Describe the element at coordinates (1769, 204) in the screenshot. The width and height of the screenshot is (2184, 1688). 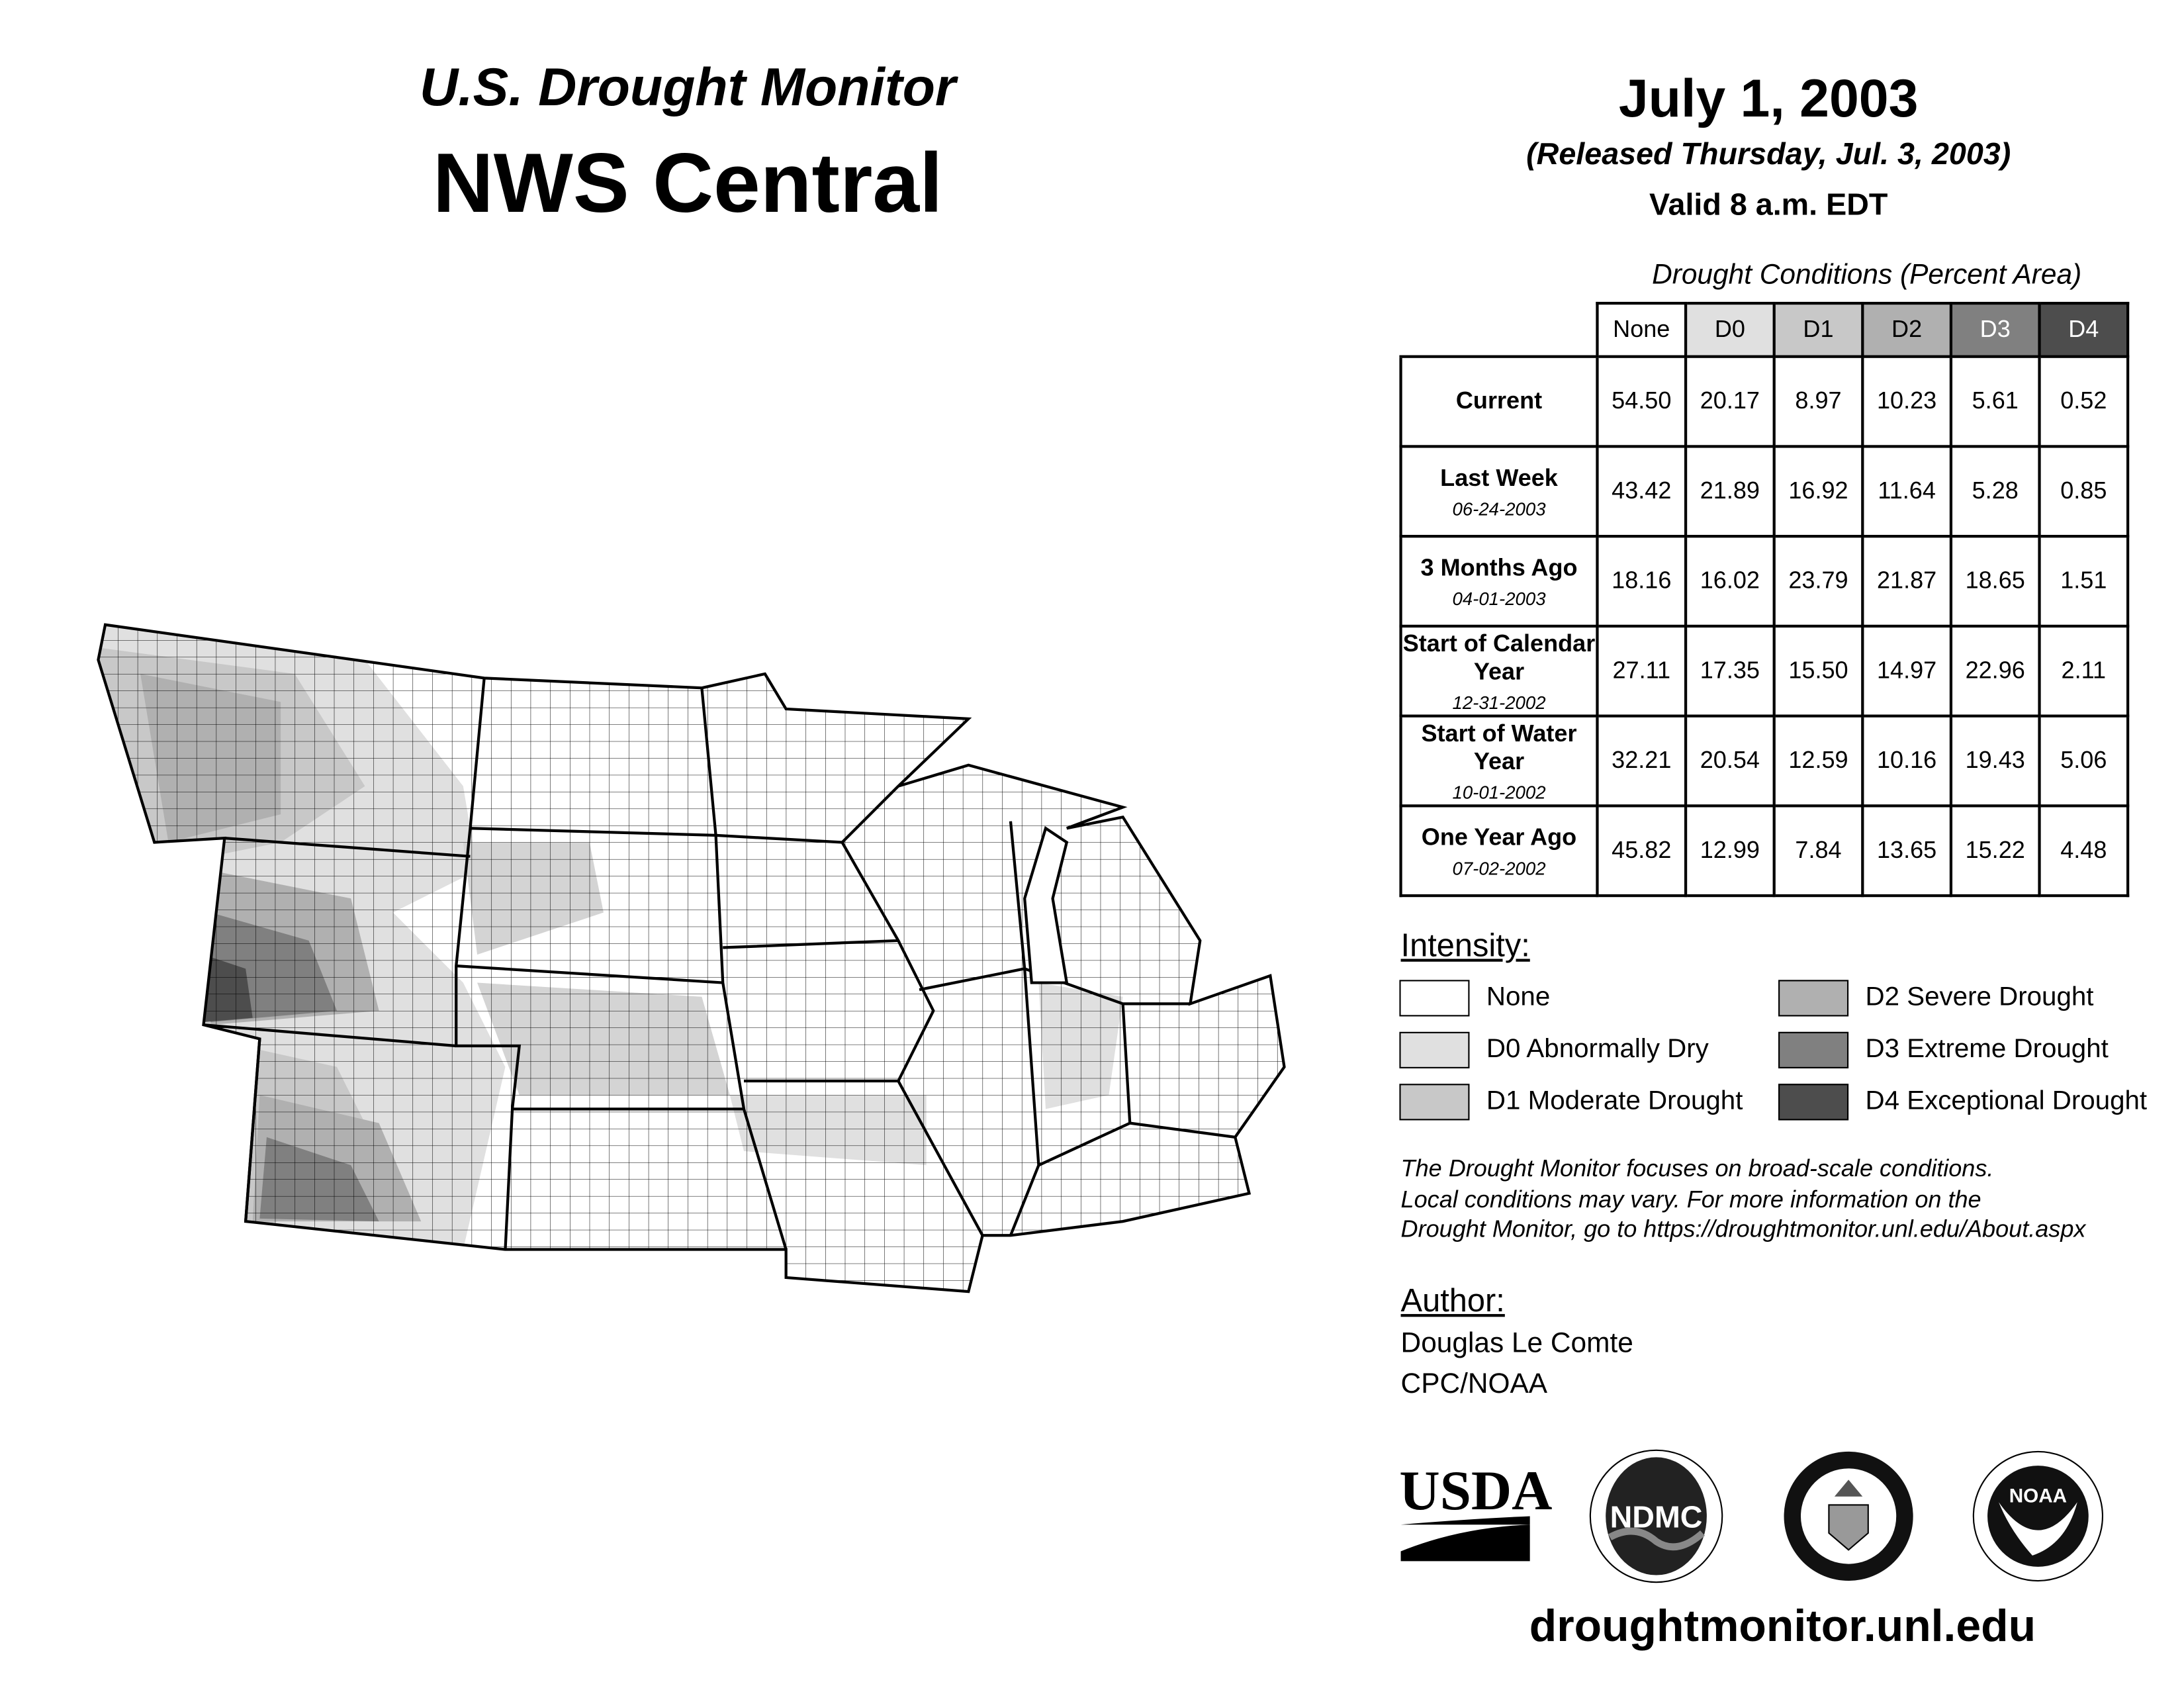
I see `valid-time: Valid 8 a.m. EDT` at that location.